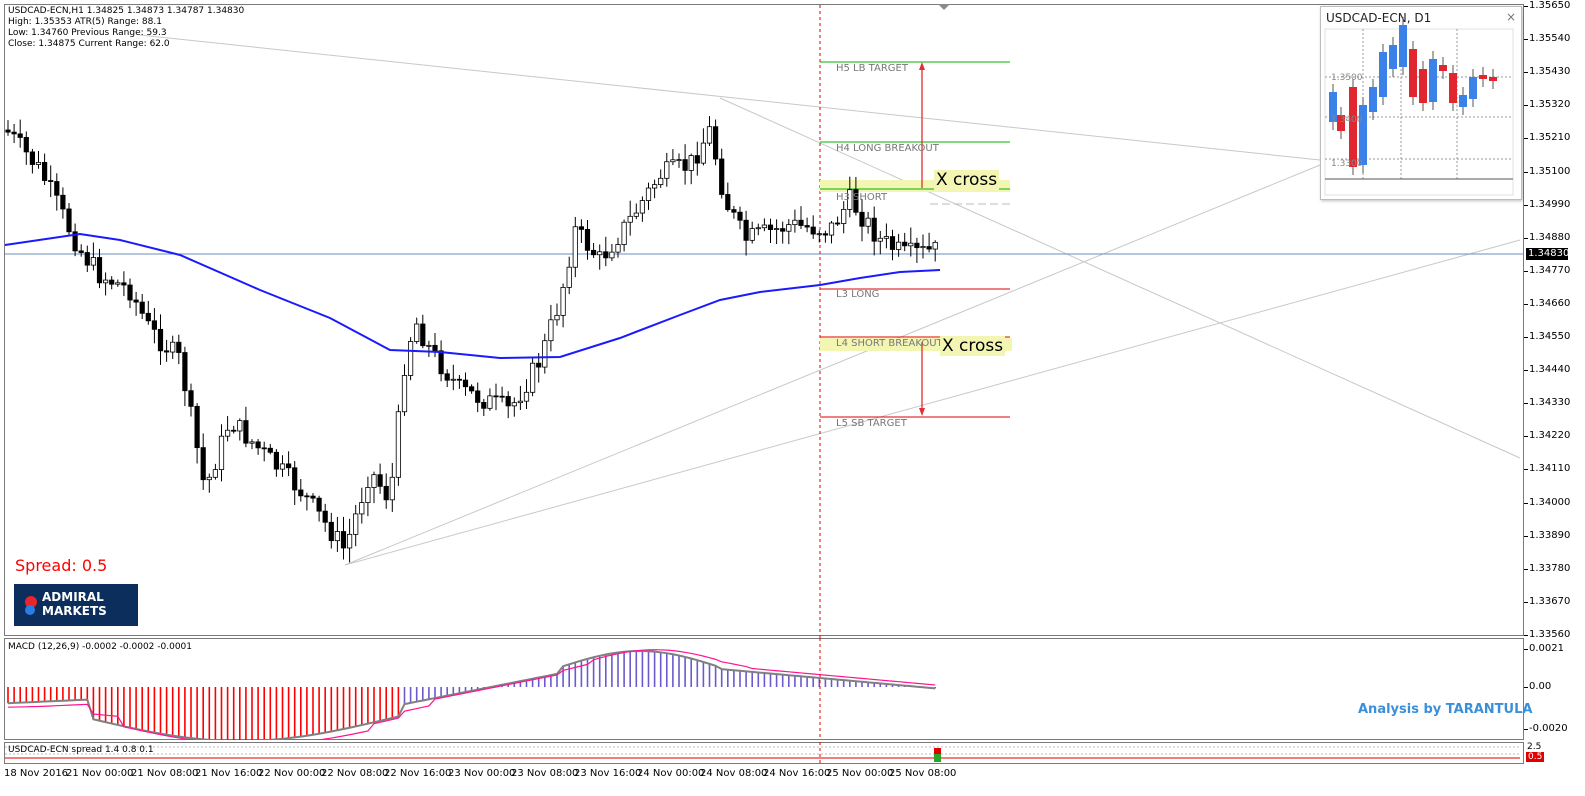  I want to click on price-tick: 1.33890, so click(1547, 535).